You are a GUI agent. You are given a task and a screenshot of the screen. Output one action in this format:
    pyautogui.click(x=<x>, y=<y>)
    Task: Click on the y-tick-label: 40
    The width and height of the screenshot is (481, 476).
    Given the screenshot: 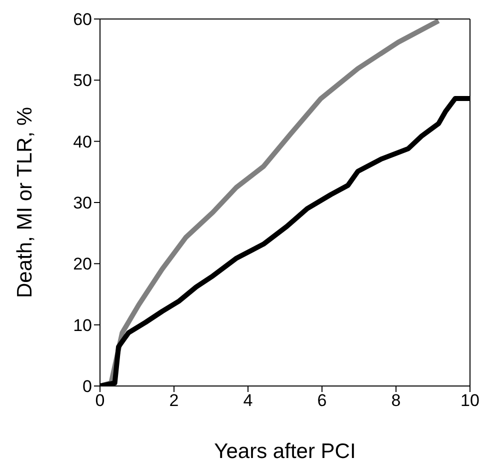 What is the action you would take?
    pyautogui.click(x=82, y=142)
    